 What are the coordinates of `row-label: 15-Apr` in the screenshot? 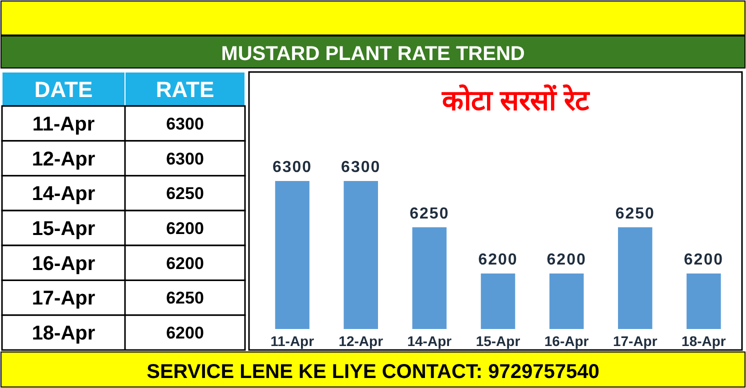 It's located at (64, 229).